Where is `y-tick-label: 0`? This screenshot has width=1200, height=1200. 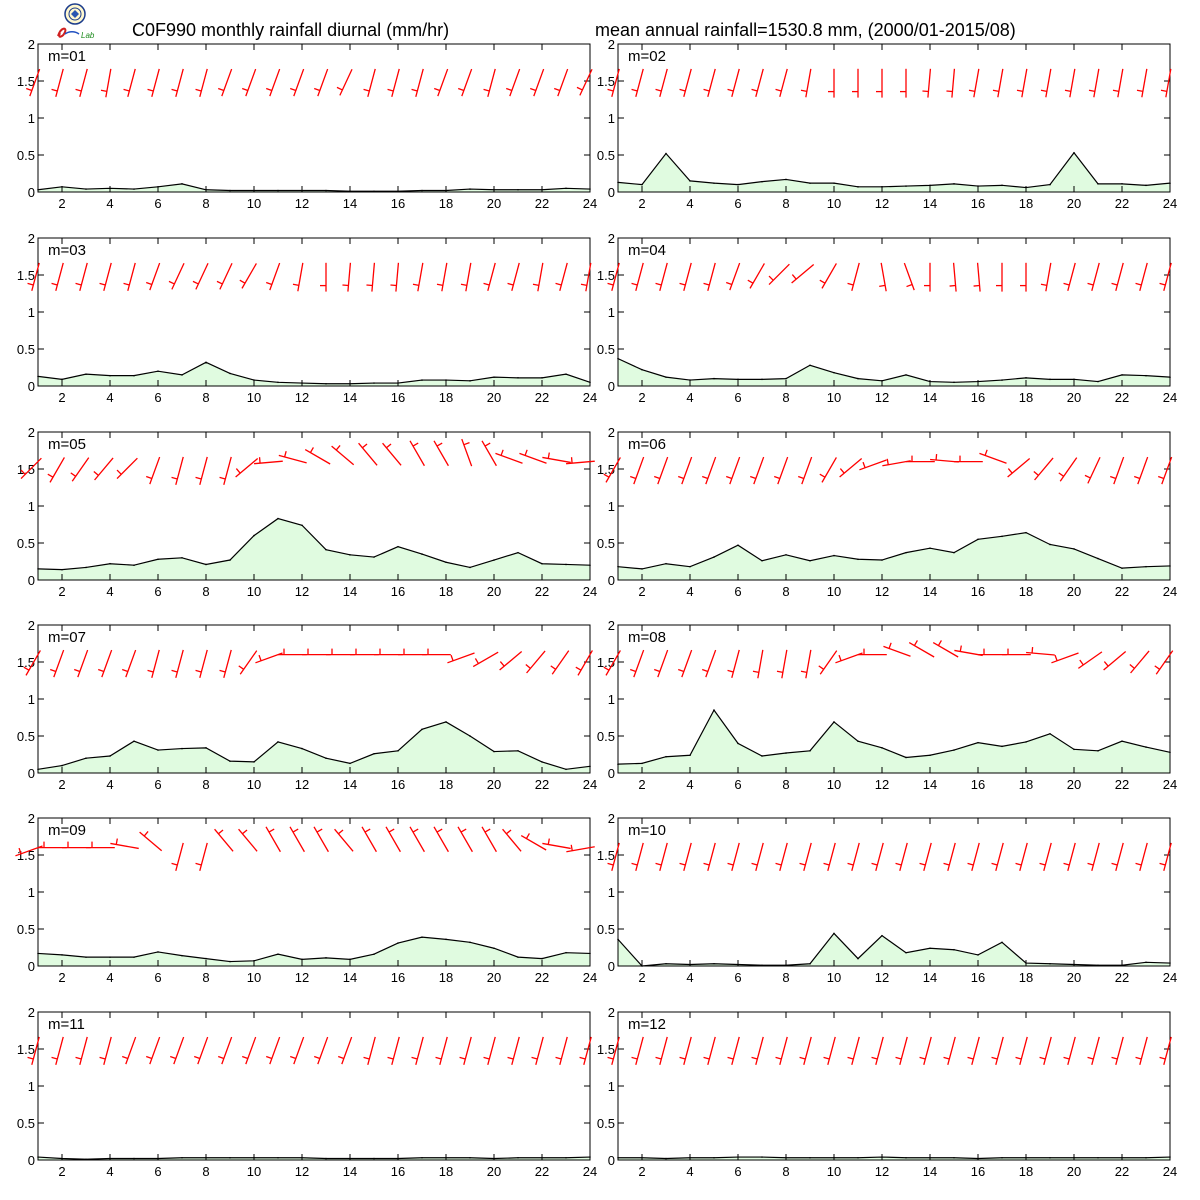 y-tick-label: 0 is located at coordinates (31, 192).